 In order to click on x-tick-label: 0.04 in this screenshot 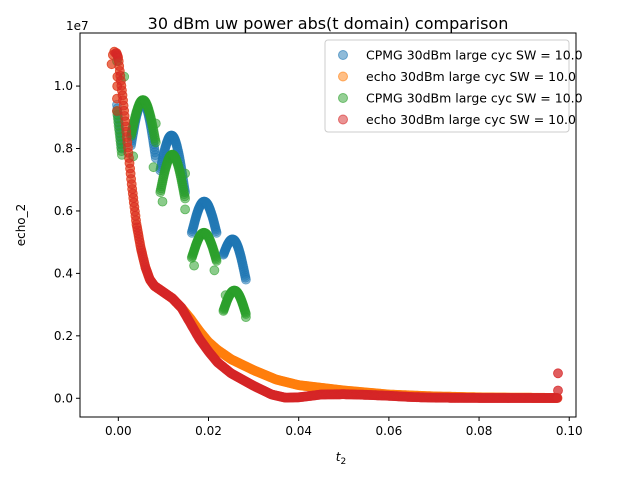, I will do `click(298, 431)`.